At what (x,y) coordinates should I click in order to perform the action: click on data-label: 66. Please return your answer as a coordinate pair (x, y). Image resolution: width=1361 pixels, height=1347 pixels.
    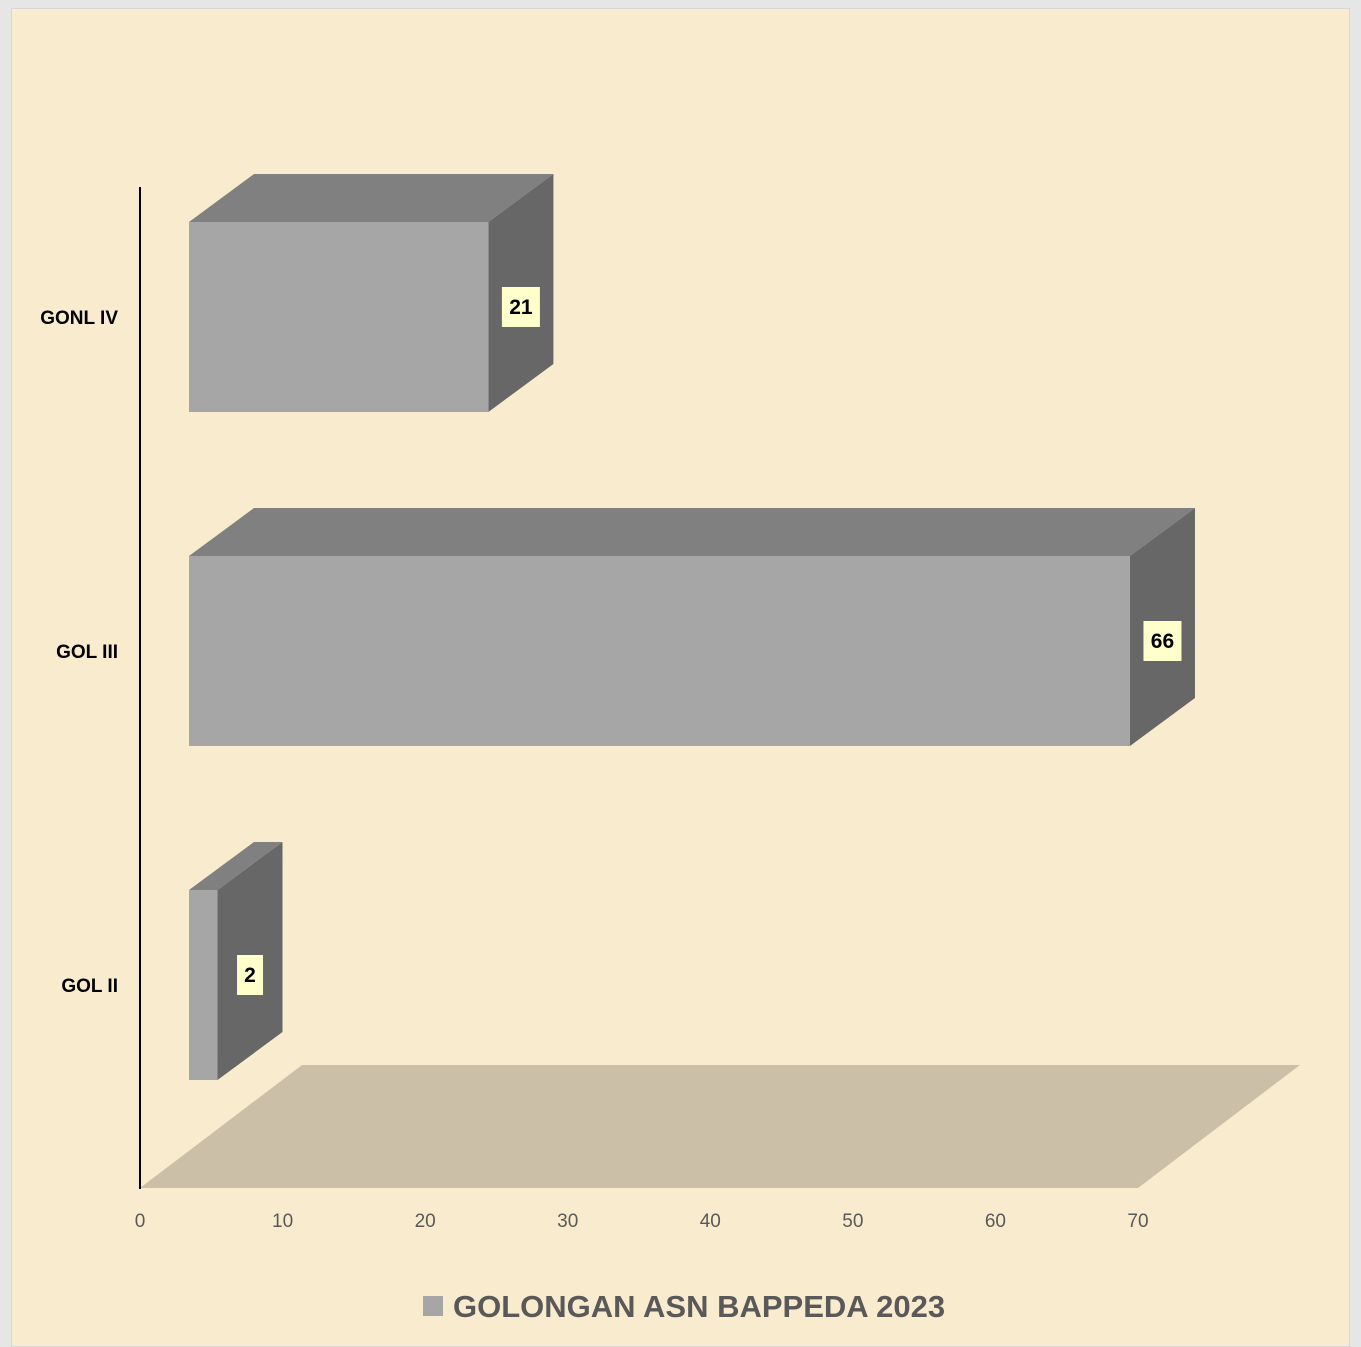
    Looking at the image, I should click on (1162, 641).